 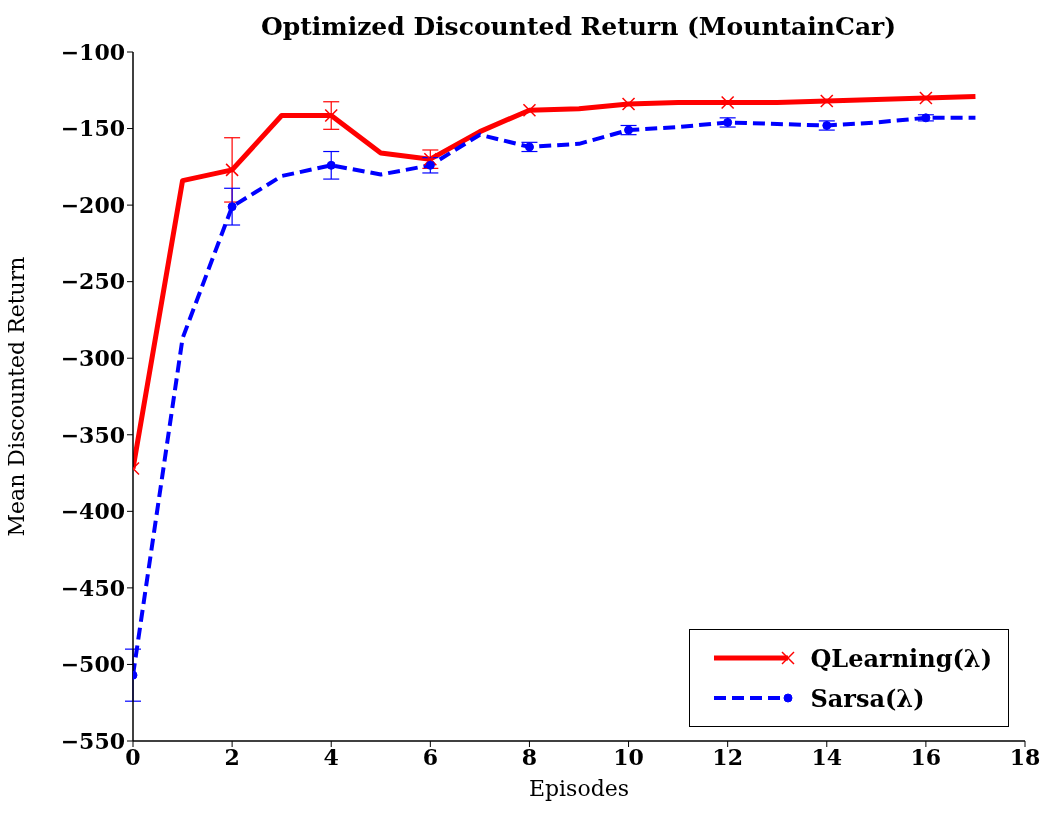 What do you see at coordinates (1025, 756) in the screenshot?
I see `x-tick-label: 18` at bounding box center [1025, 756].